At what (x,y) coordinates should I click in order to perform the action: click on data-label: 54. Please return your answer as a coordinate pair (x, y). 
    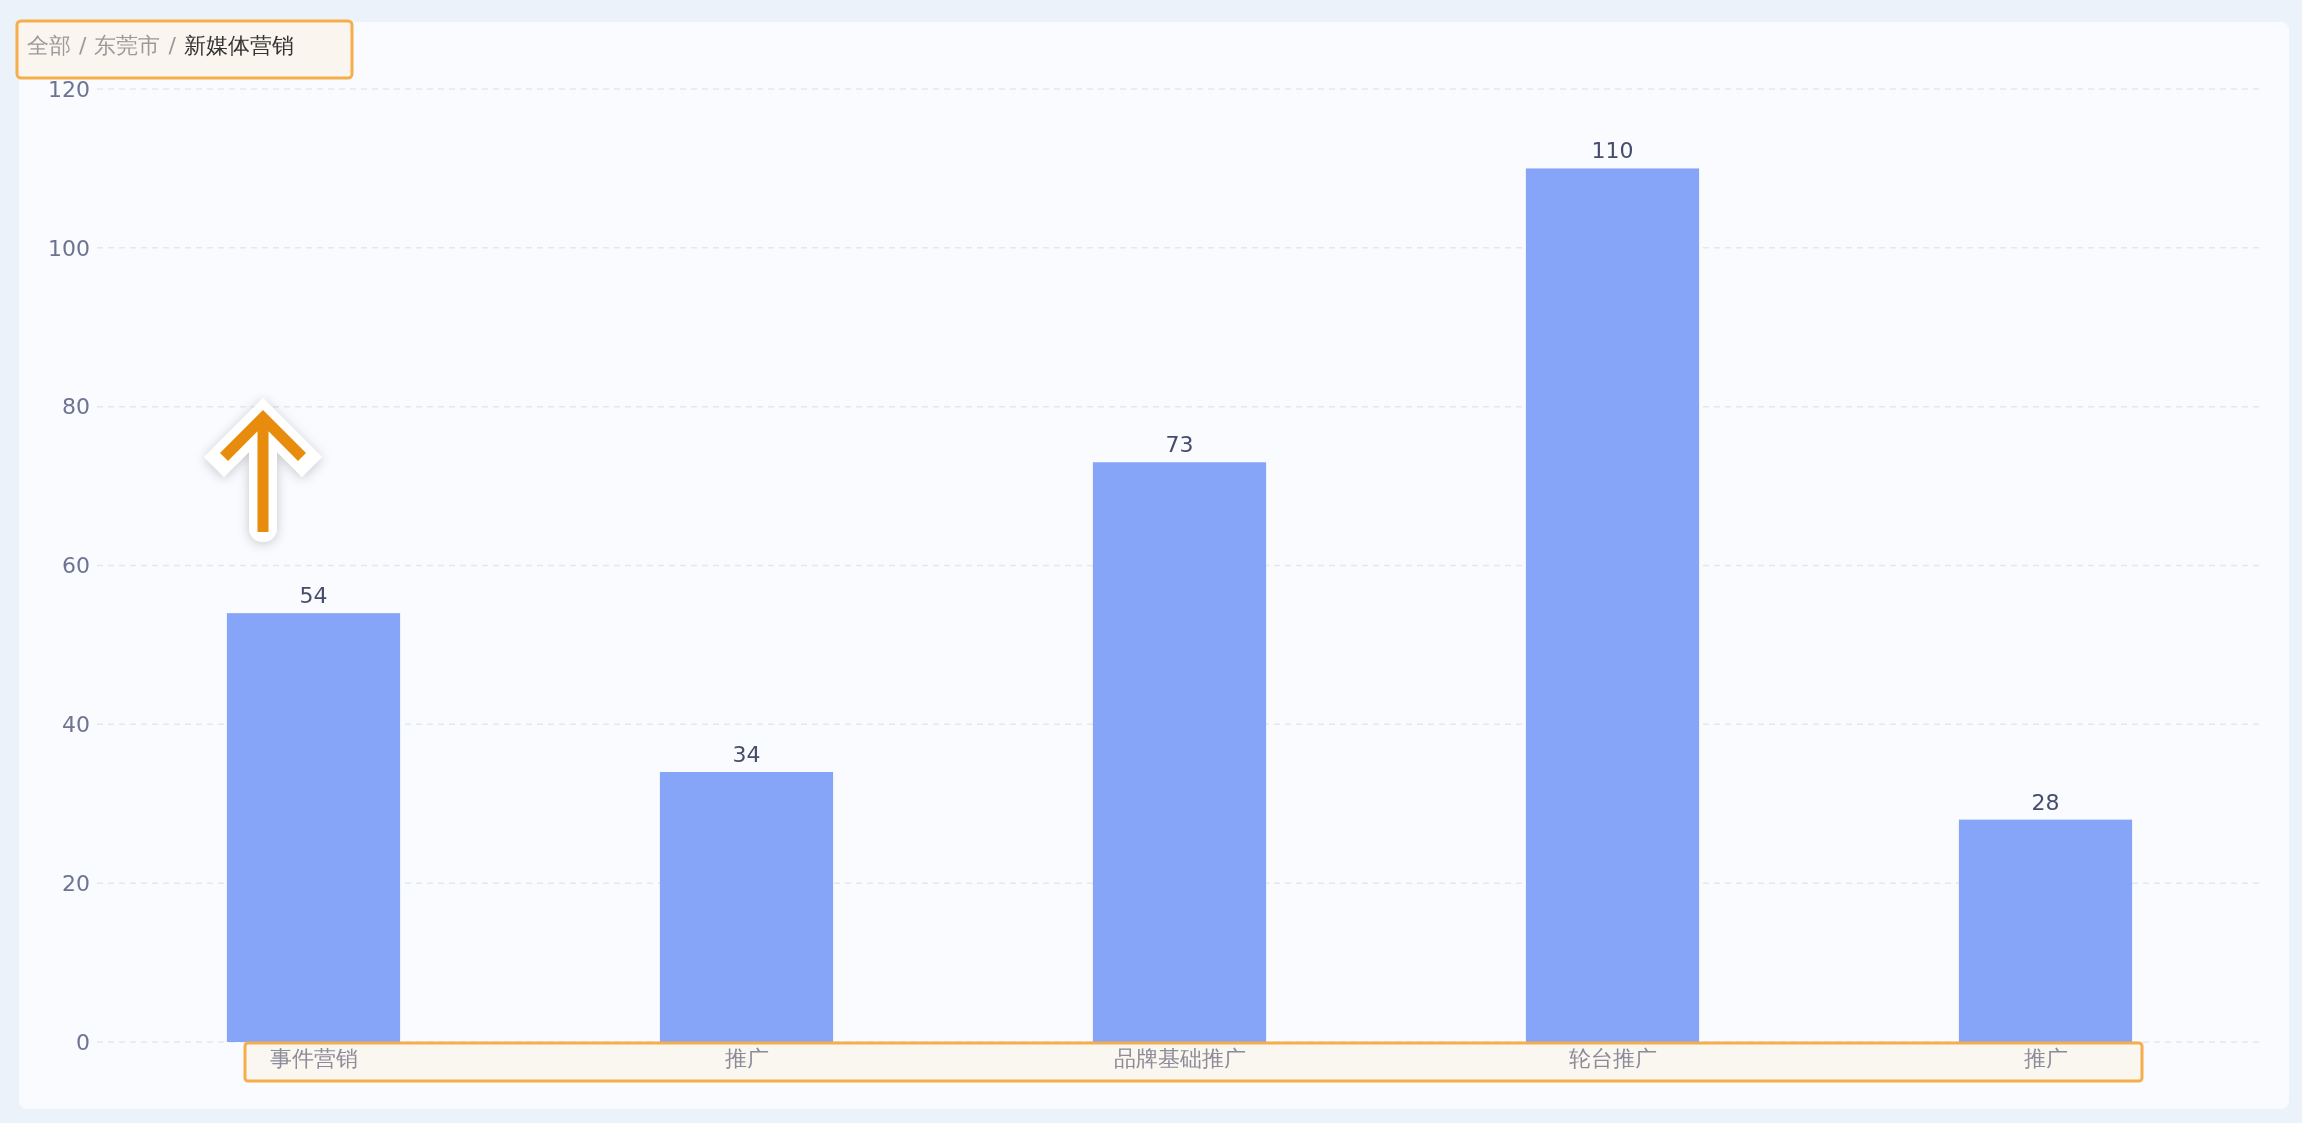
    Looking at the image, I should click on (313, 596).